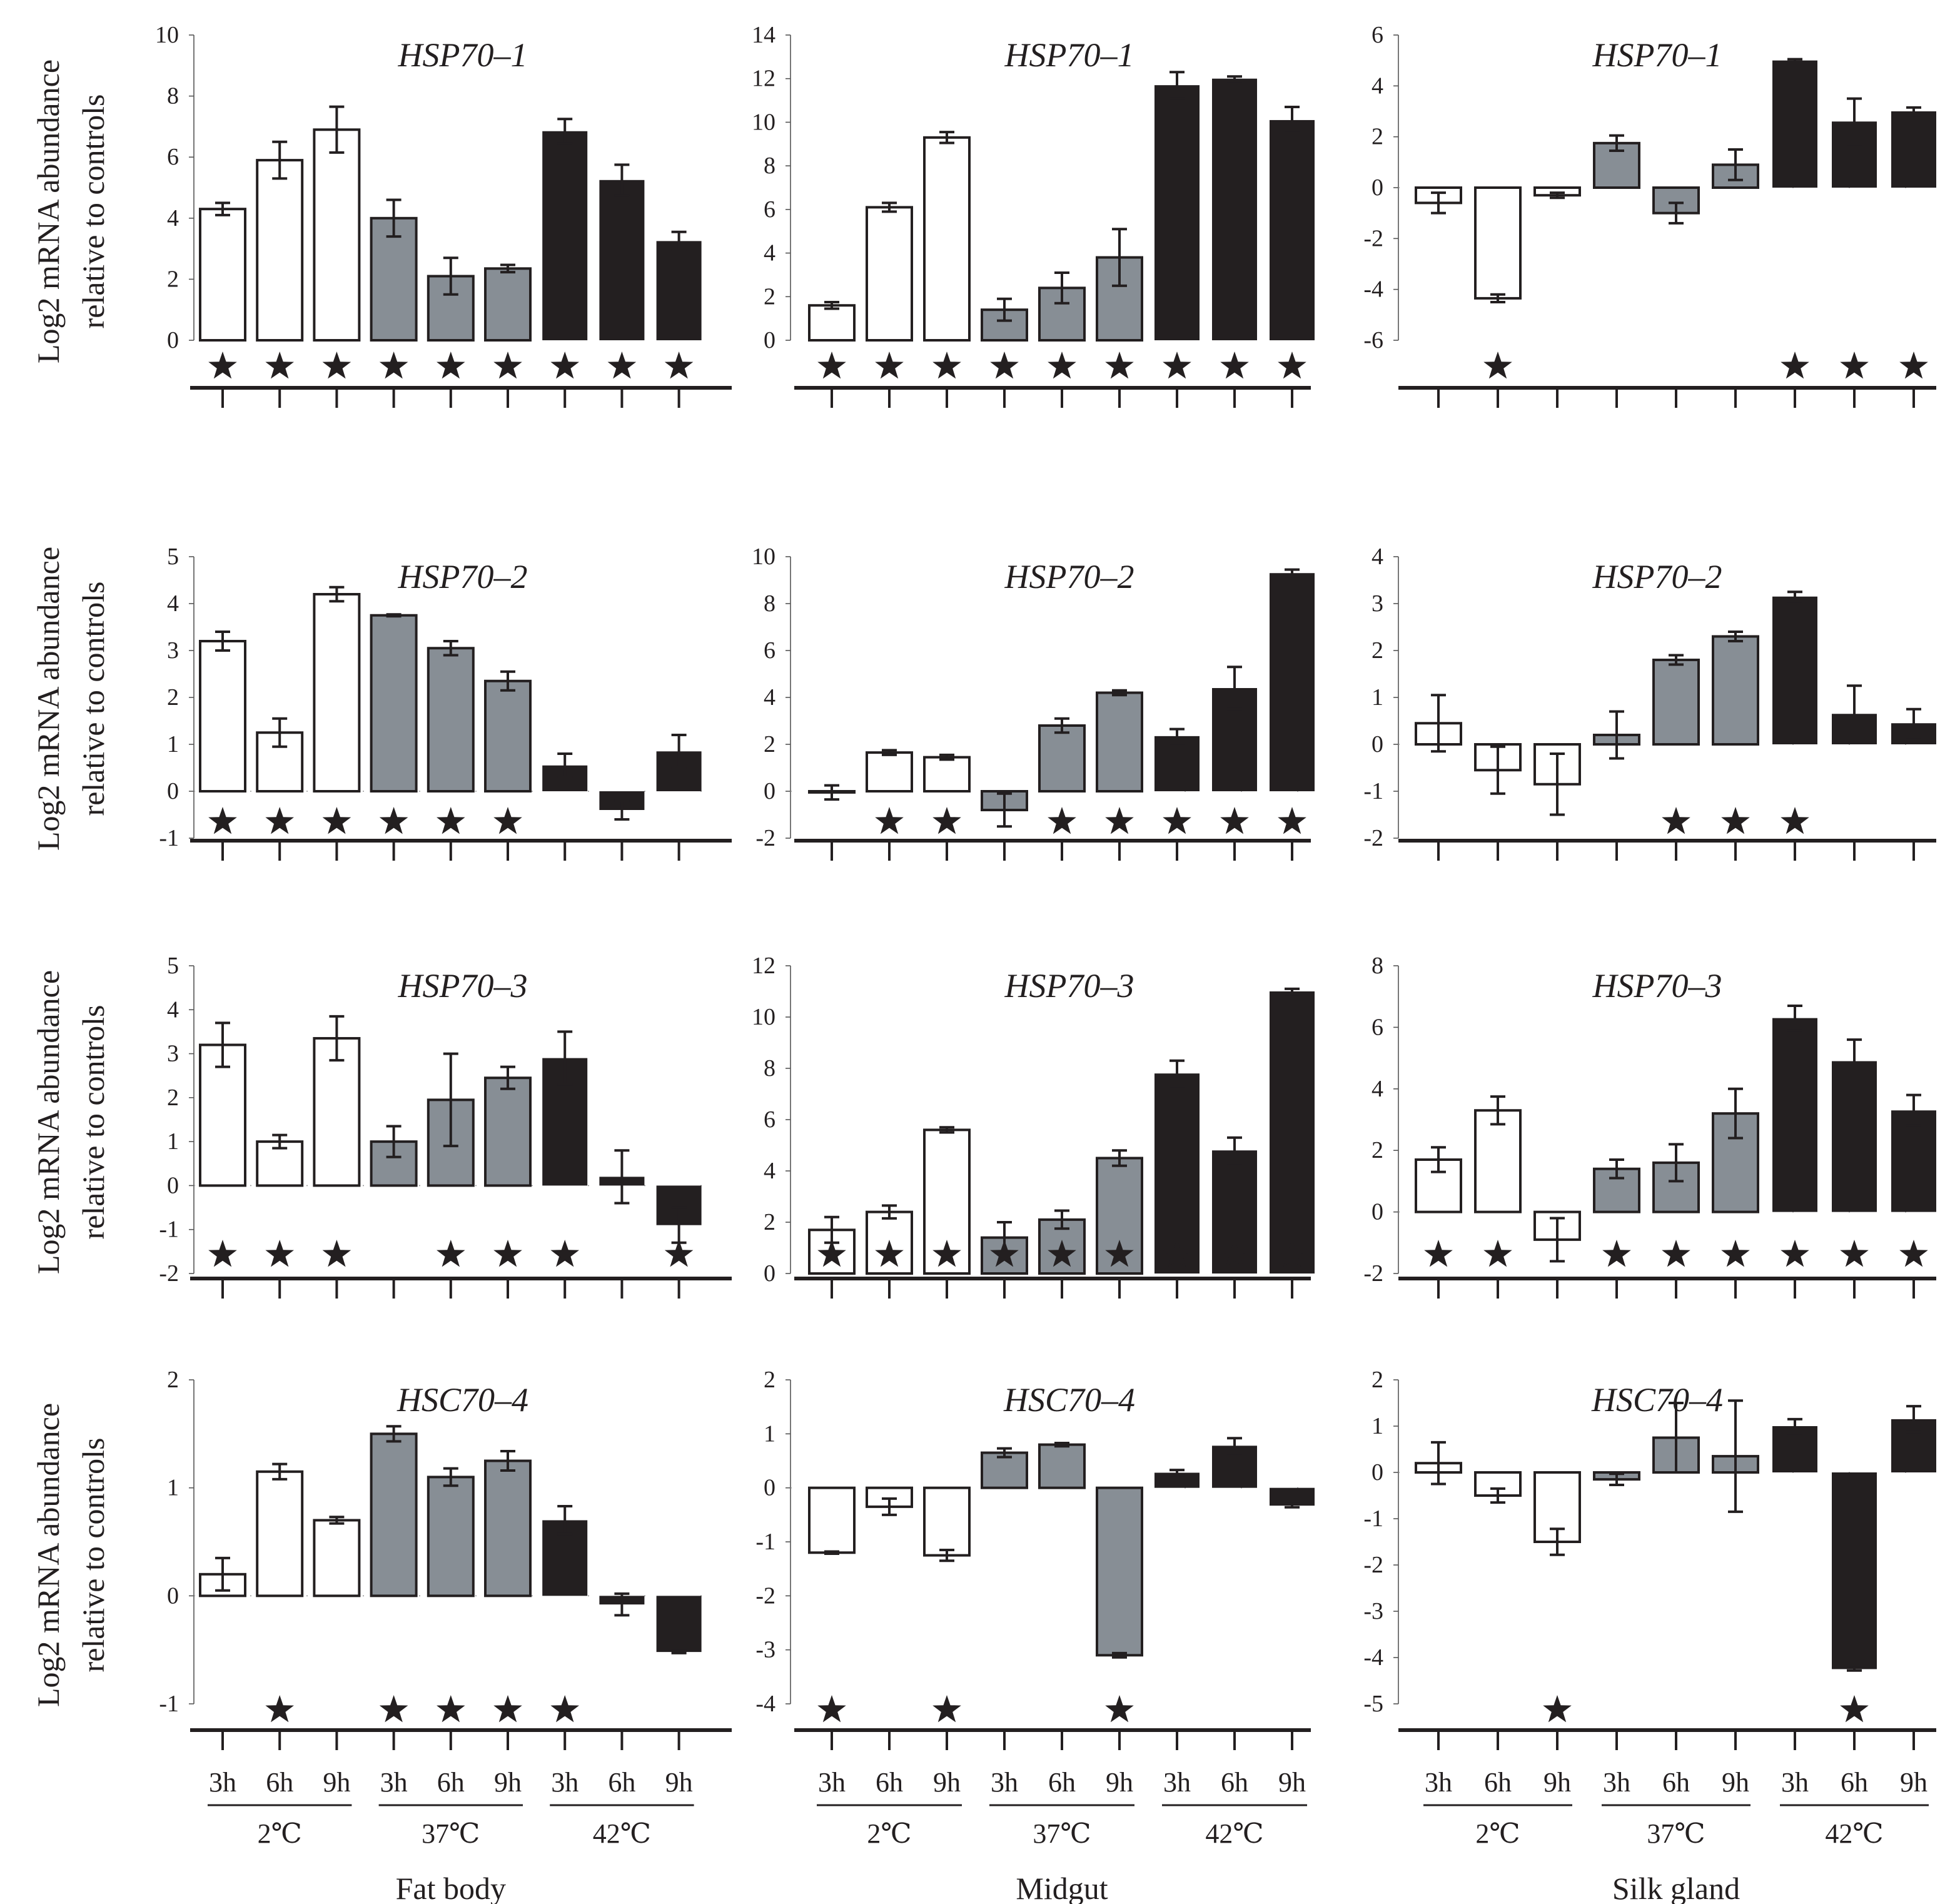  What do you see at coordinates (622, 1833) in the screenshot?
I see `temperature-label: 42℃` at bounding box center [622, 1833].